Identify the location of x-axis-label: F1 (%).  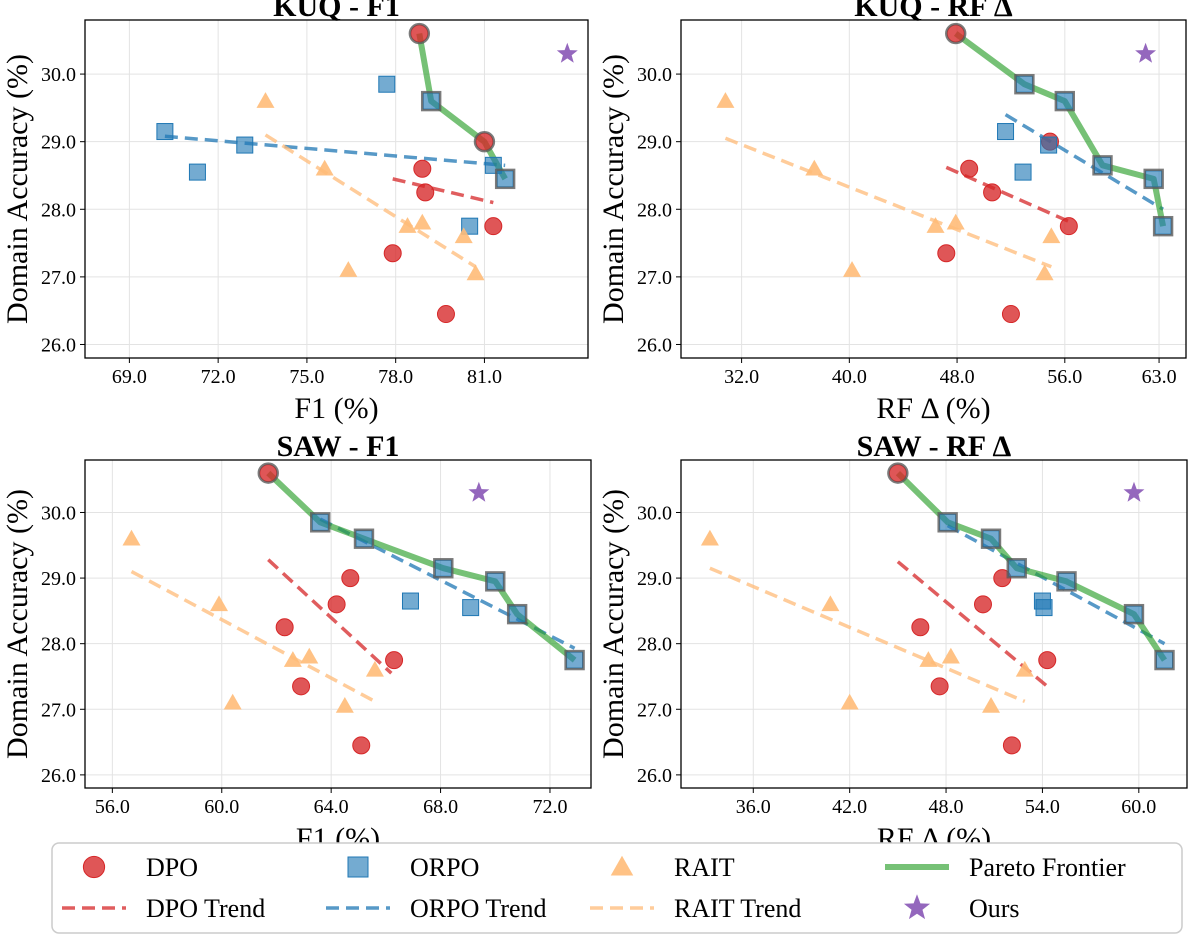
(336, 408).